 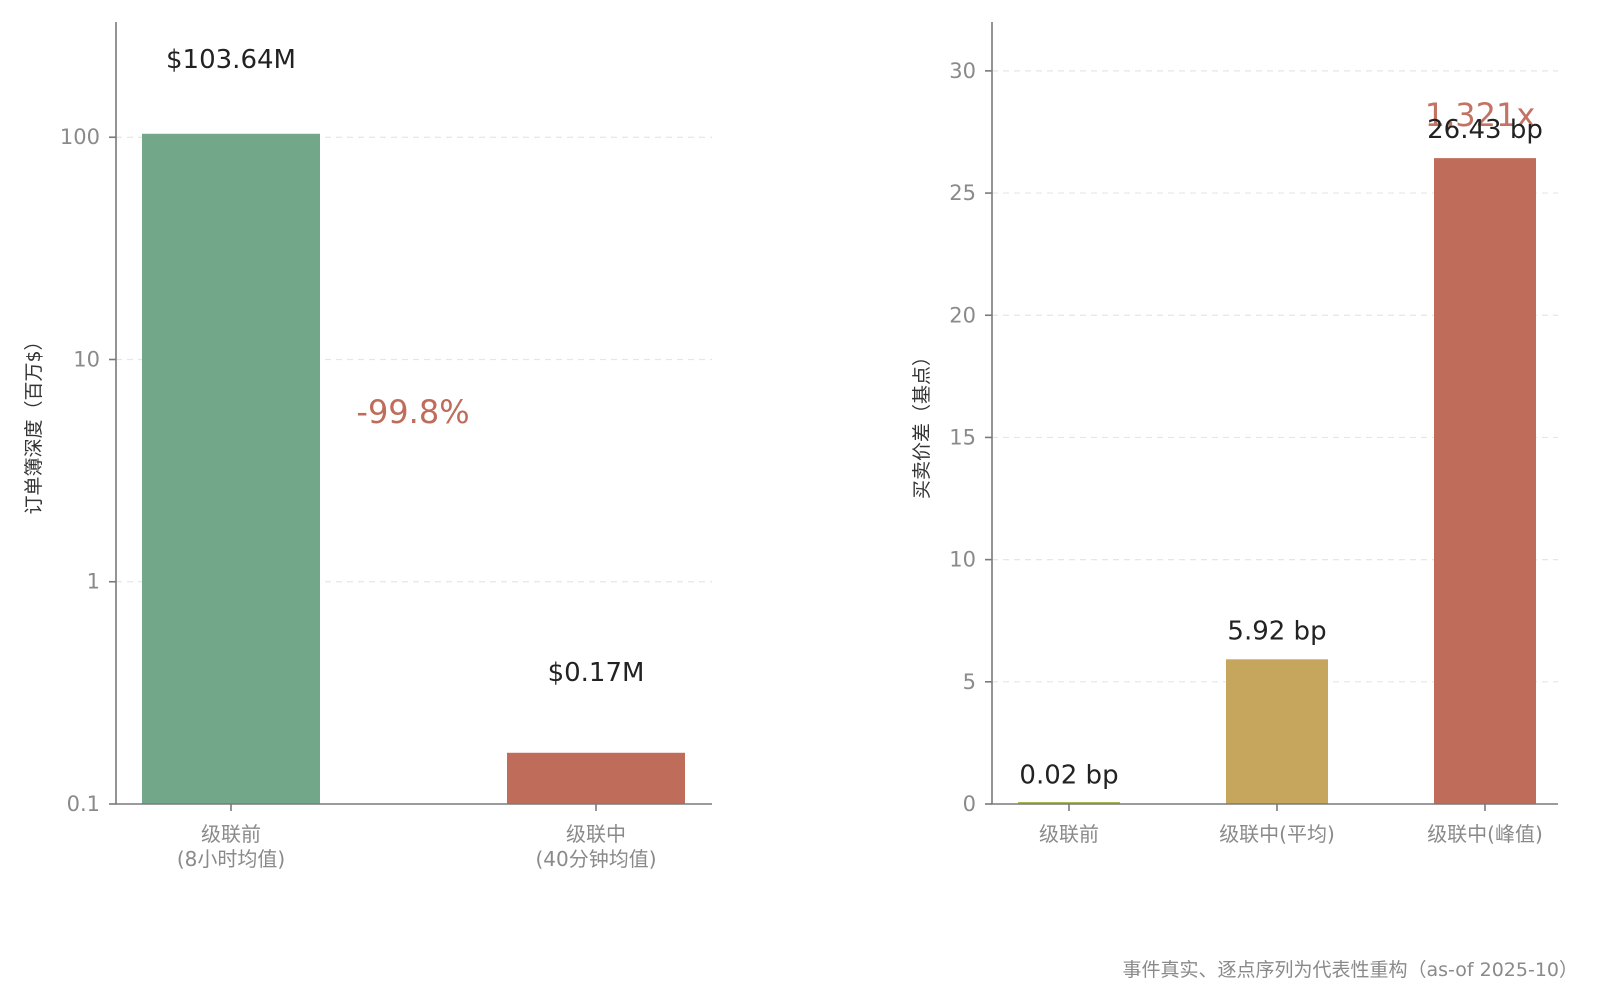 What do you see at coordinates (596, 834) in the screenshot?
I see `x-category-label: 级联中` at bounding box center [596, 834].